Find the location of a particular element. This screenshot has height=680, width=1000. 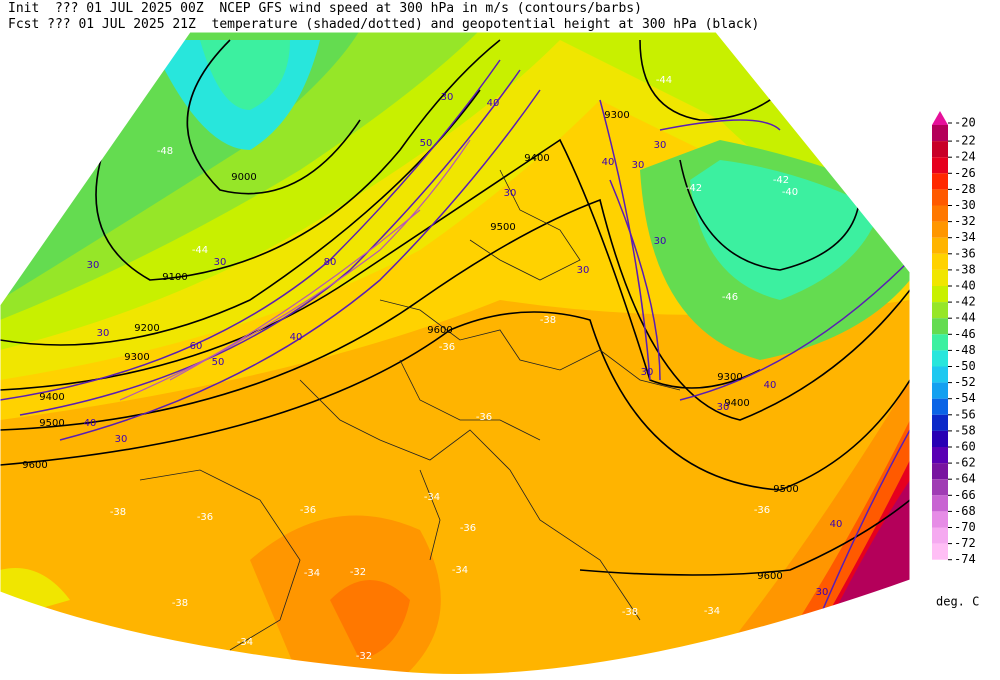

colorbar-label: -64 is located at coordinates (965, 479).